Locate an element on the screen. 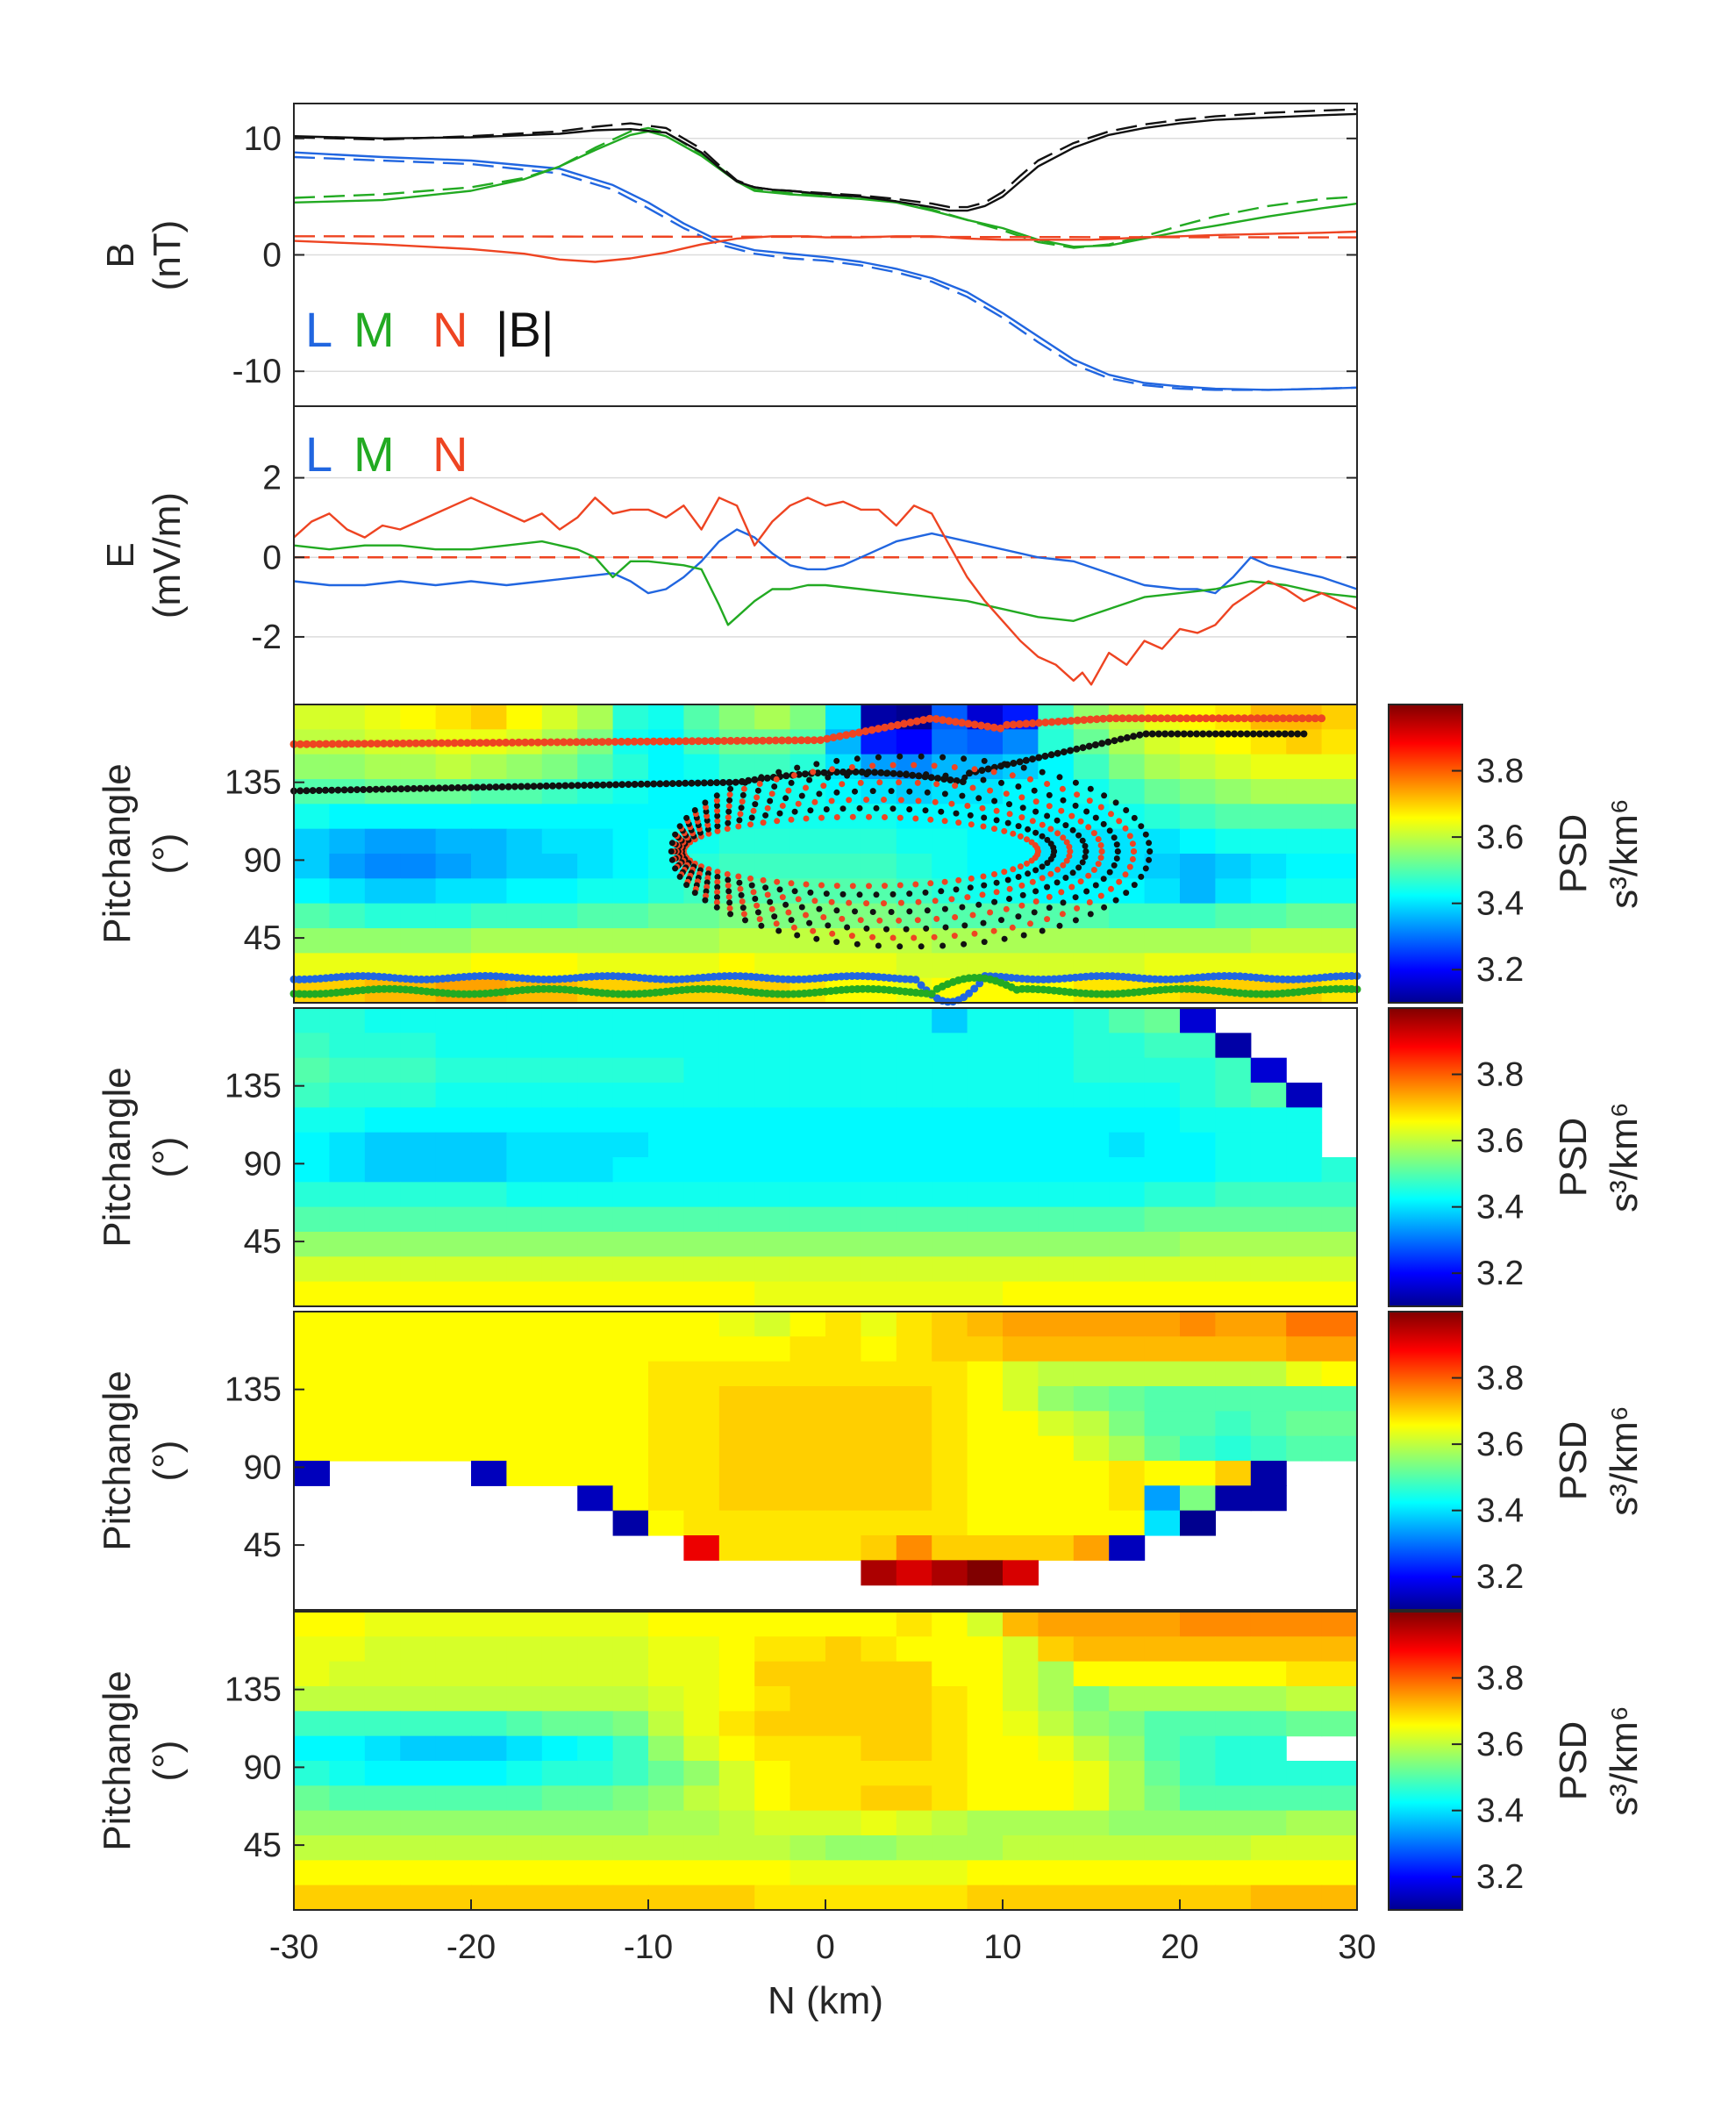  x-tick-label: 10 is located at coordinates (1002, 1947).